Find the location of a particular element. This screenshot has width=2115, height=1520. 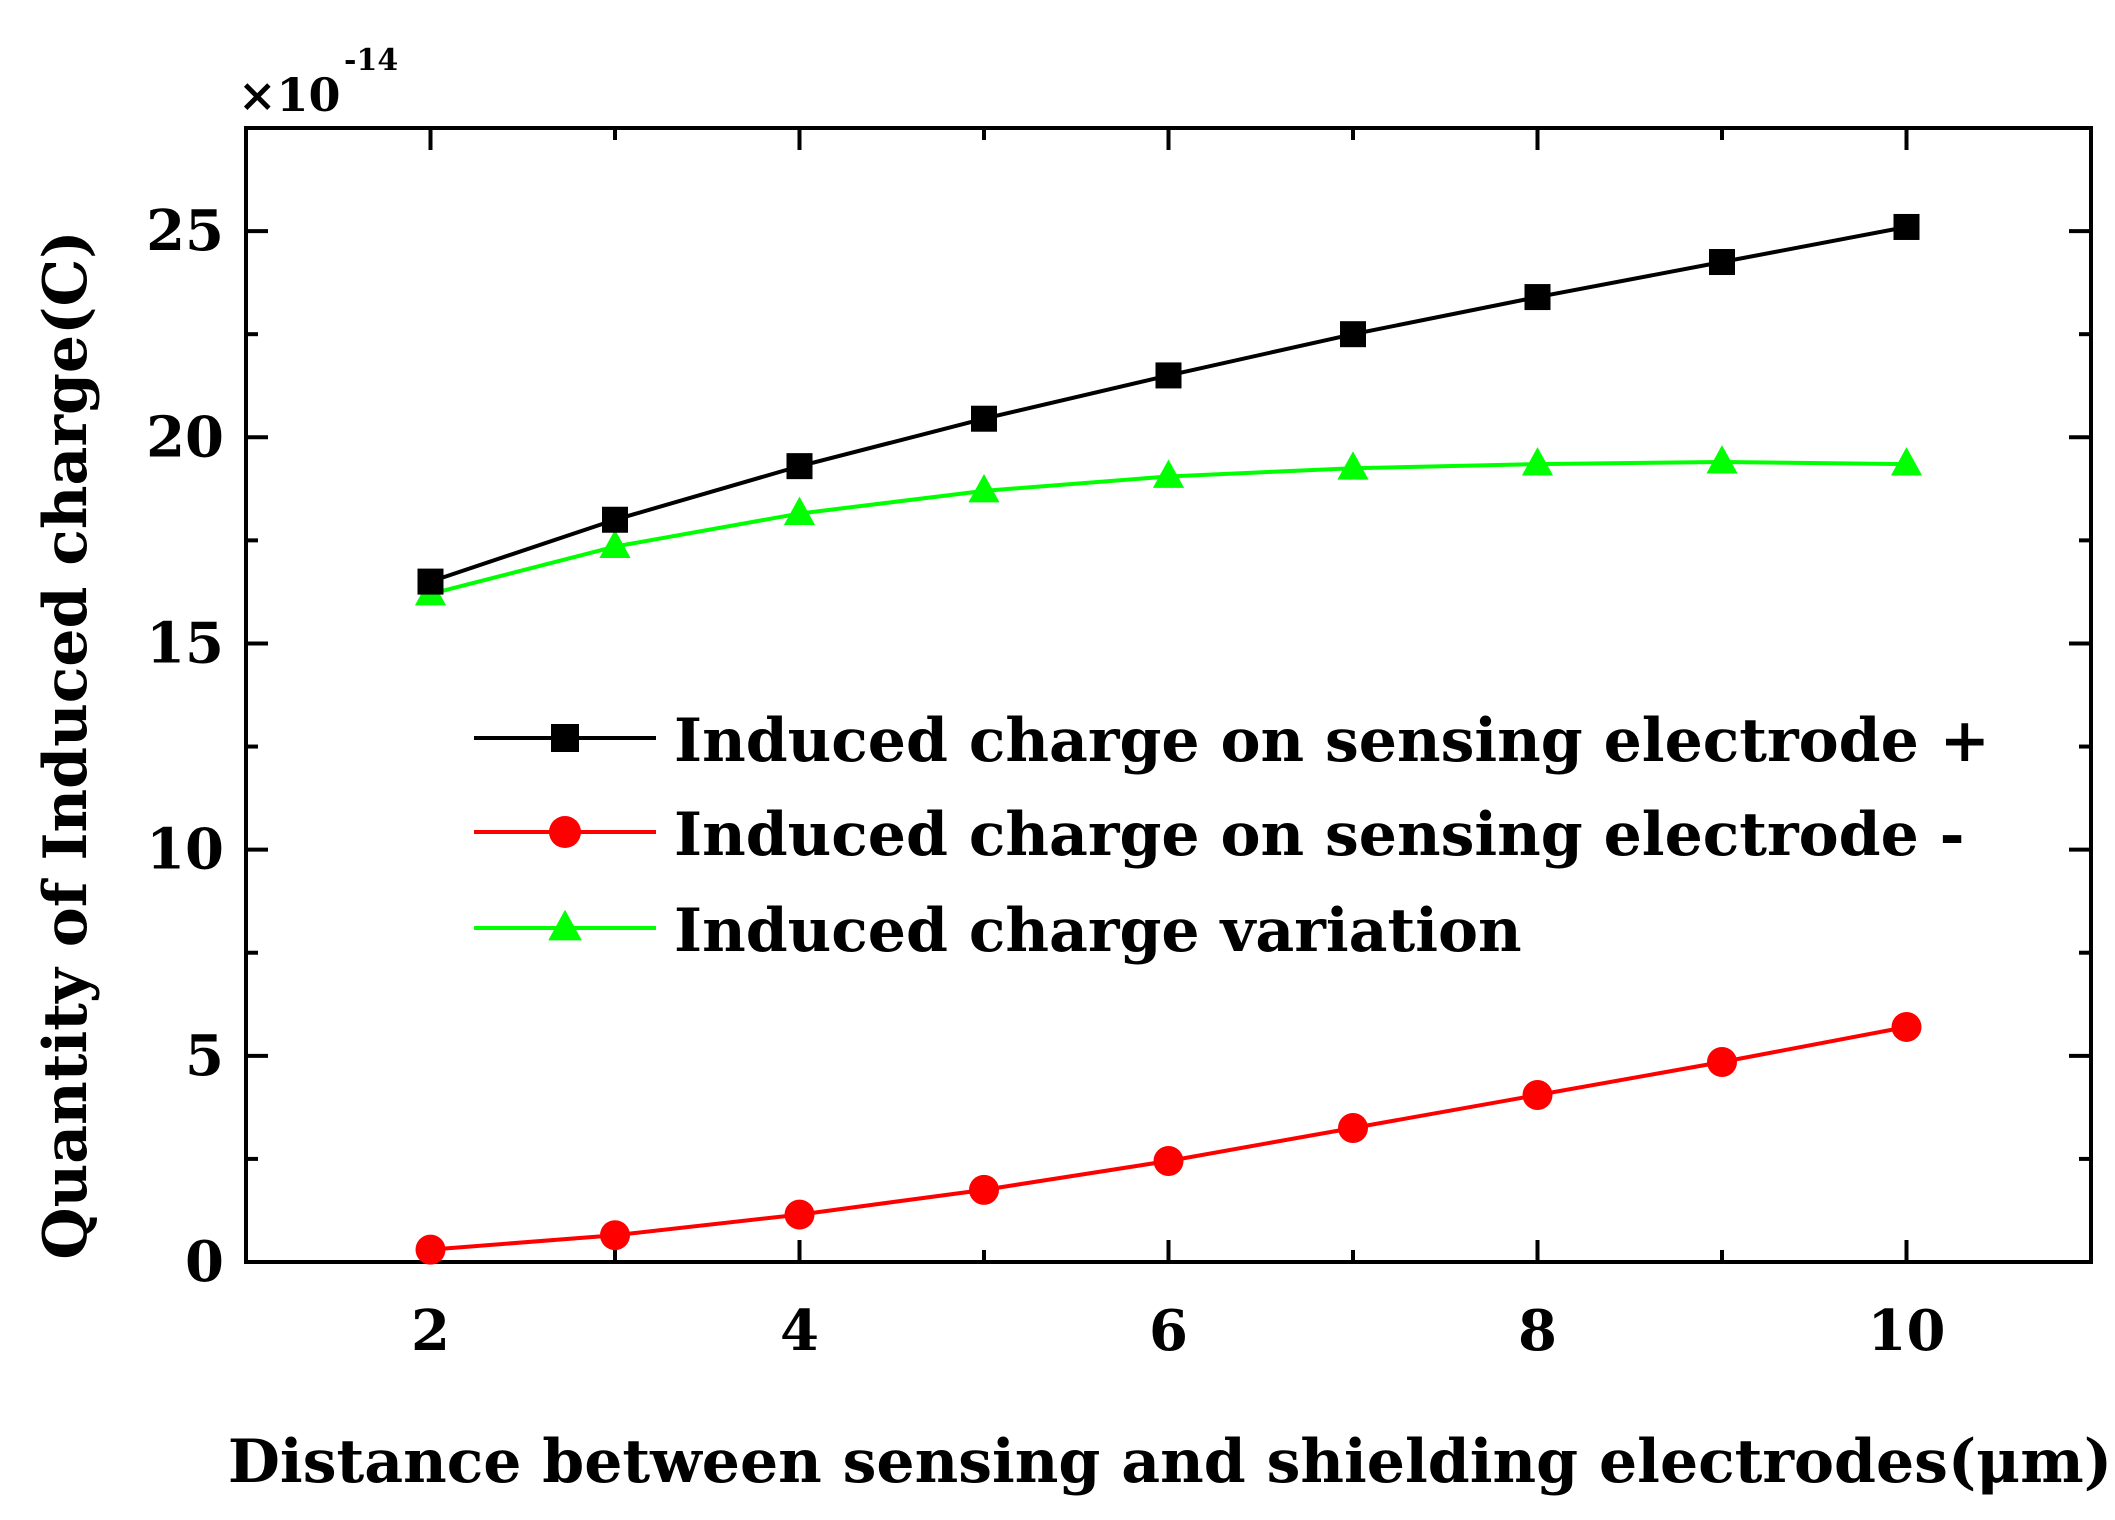

x-tick-label: 8 is located at coordinates (1537, 1331).